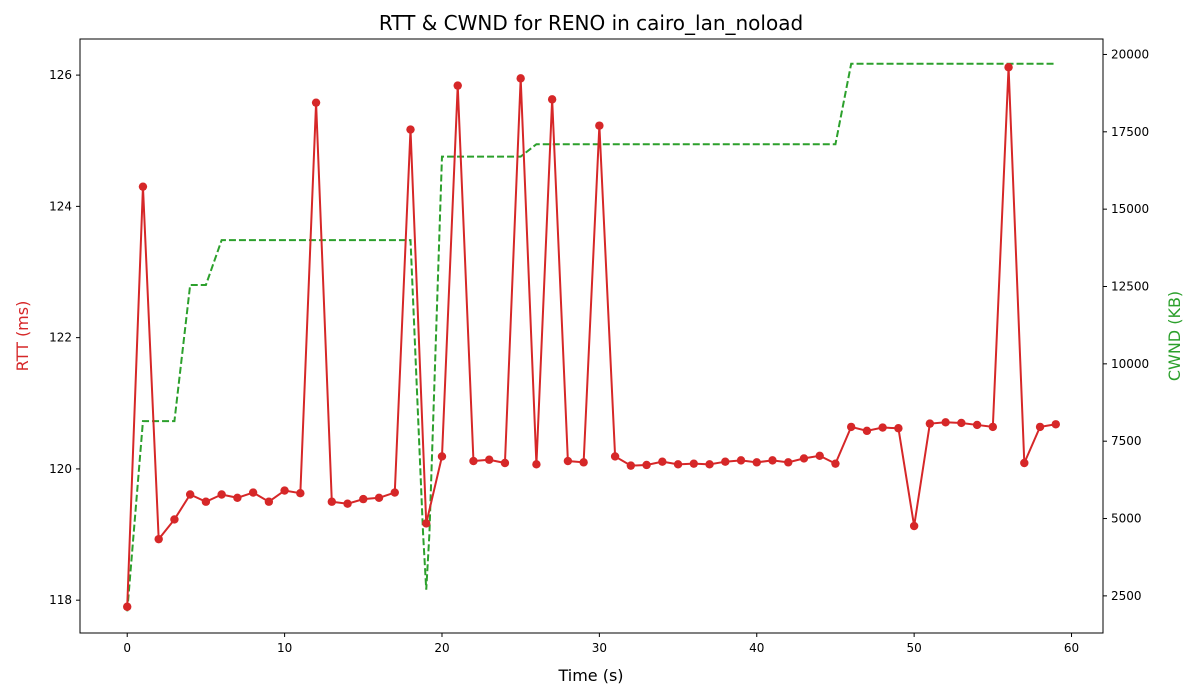 The height and width of the screenshot is (700, 1200). I want to click on y-right-tick-label: 17500, so click(1130, 132).